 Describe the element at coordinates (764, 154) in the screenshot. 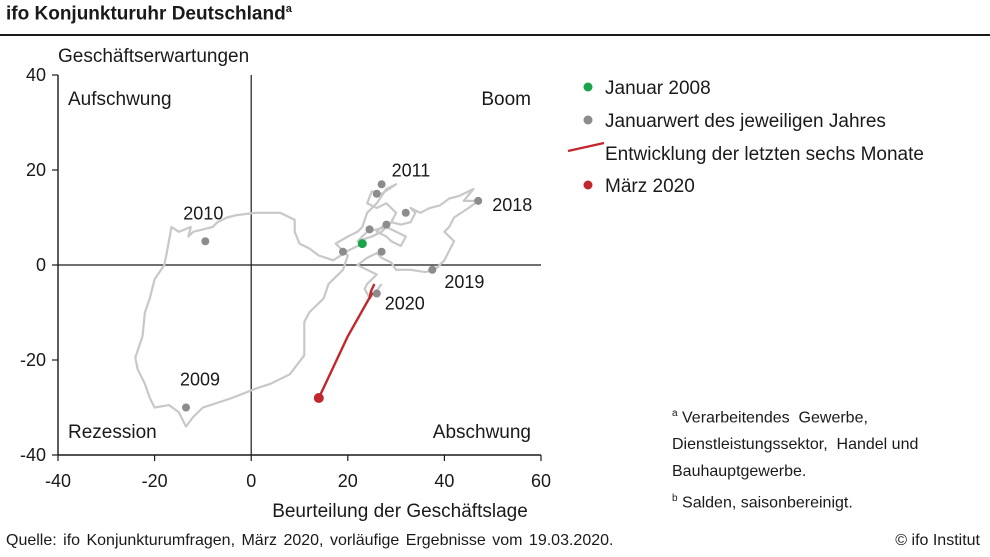

I see `legend-label: Entwicklung der letzten sechs Monate` at that location.